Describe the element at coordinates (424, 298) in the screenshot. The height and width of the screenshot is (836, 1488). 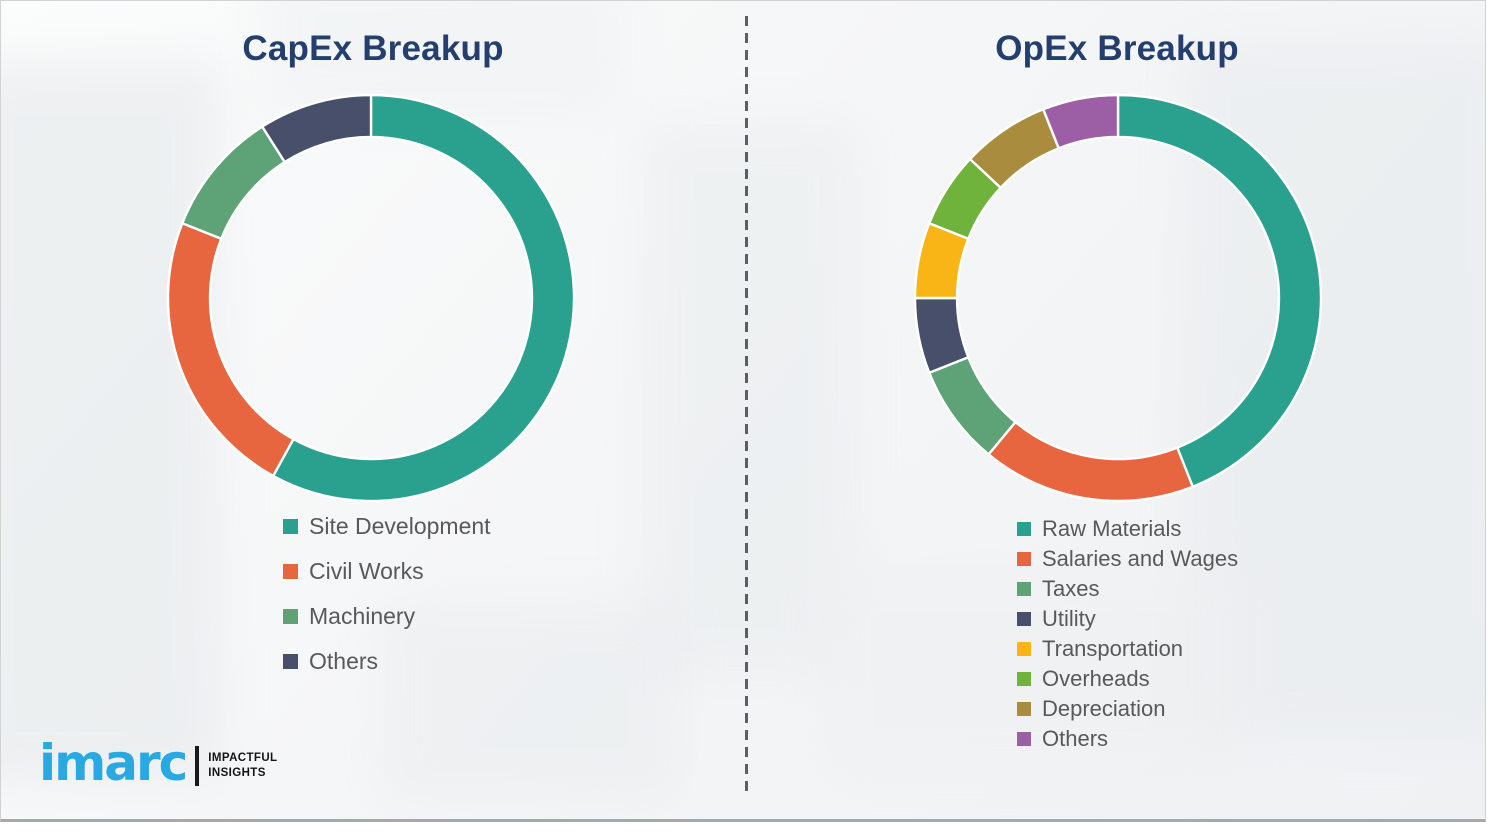
I see `donut-segment-site-development` at that location.